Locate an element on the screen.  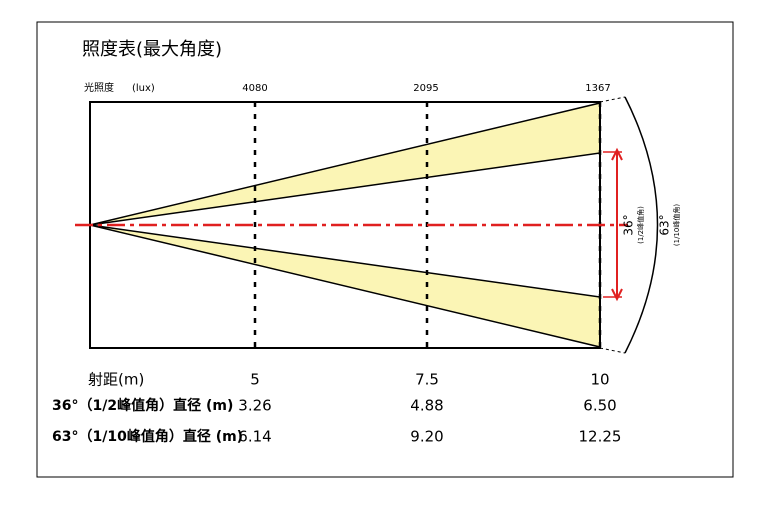
half-angle-note: (1/2峰值角) is located at coordinates (640, 225).